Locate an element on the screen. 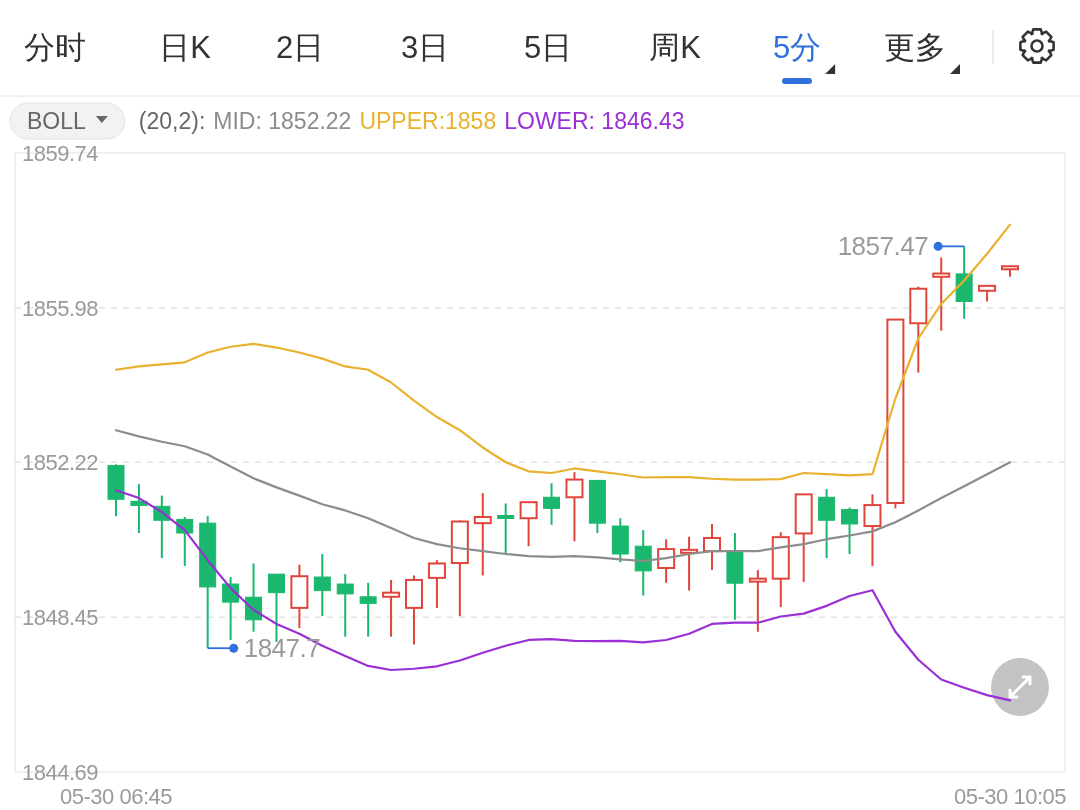  y-tick-label: 1848.45 is located at coordinates (60, 618).